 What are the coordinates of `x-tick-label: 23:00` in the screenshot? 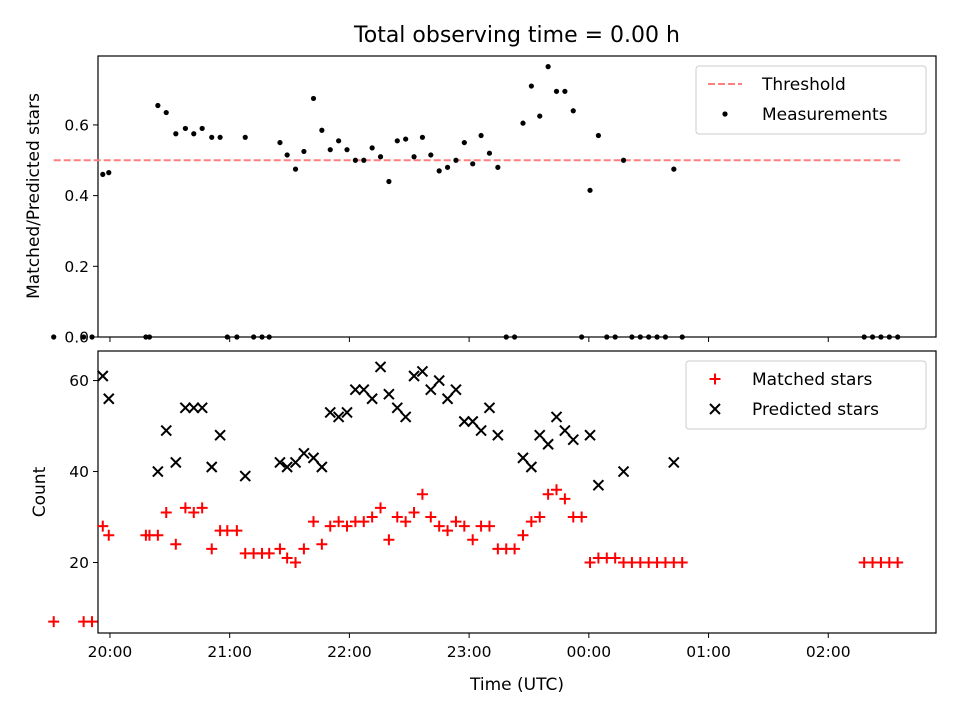 It's located at (469, 652).